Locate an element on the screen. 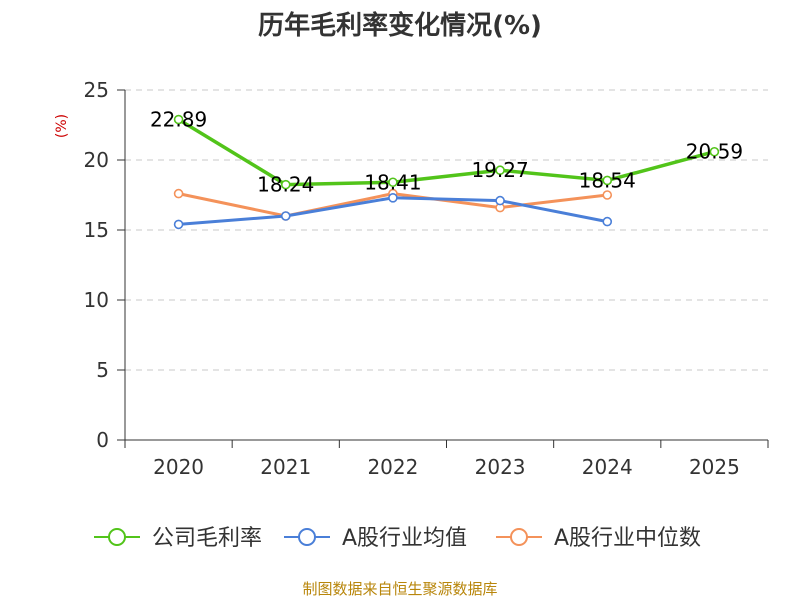 The width and height of the screenshot is (800, 600). legend-label: A股行业中位数 is located at coordinates (627, 538).